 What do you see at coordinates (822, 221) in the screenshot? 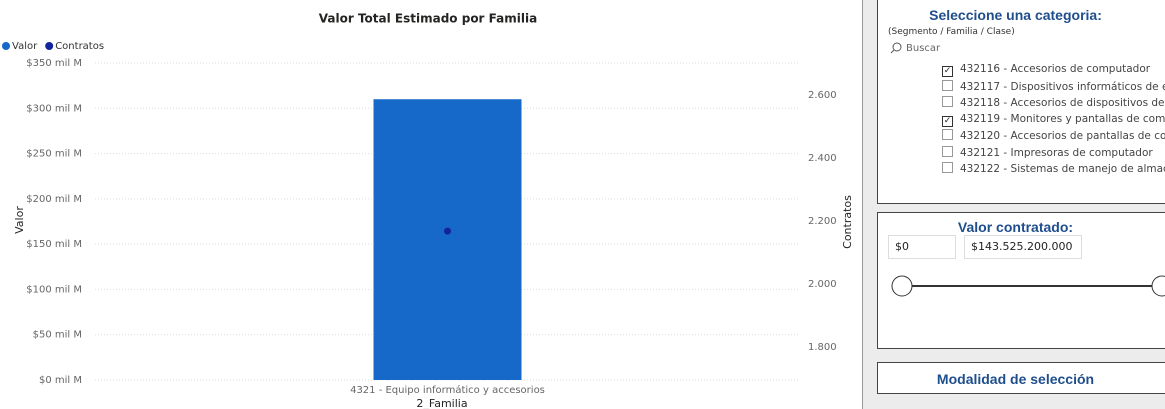
I see `y2-tick-label: 2.200` at bounding box center [822, 221].